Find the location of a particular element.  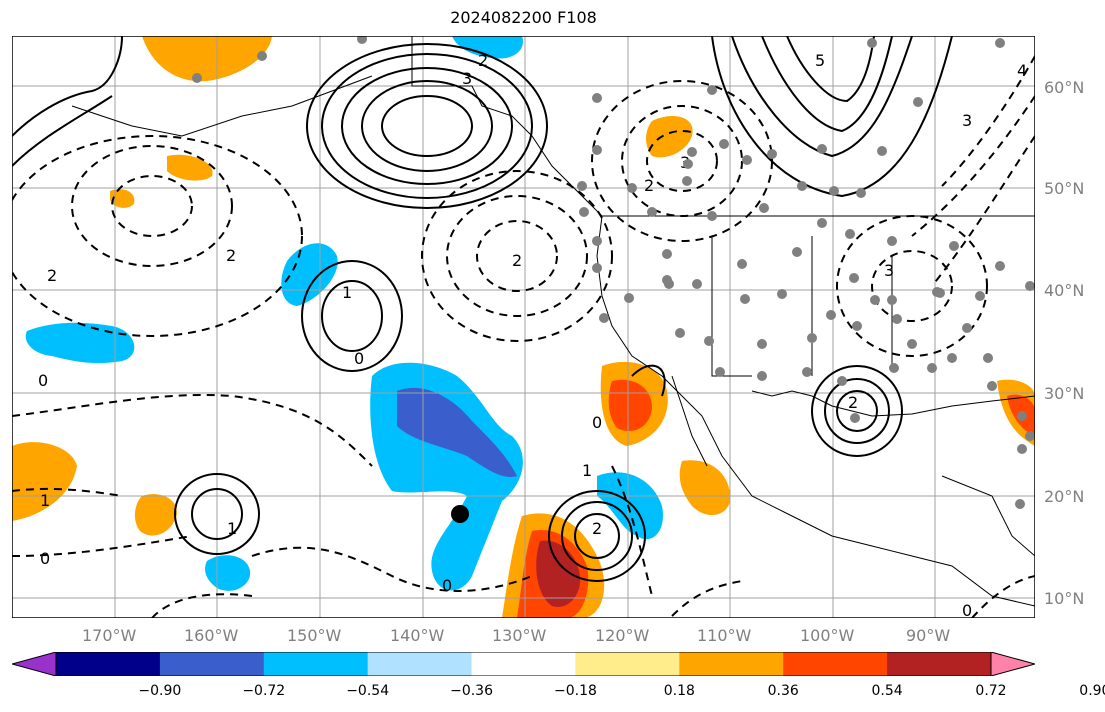

colorbar-extend-high is located at coordinates (1012, 664).